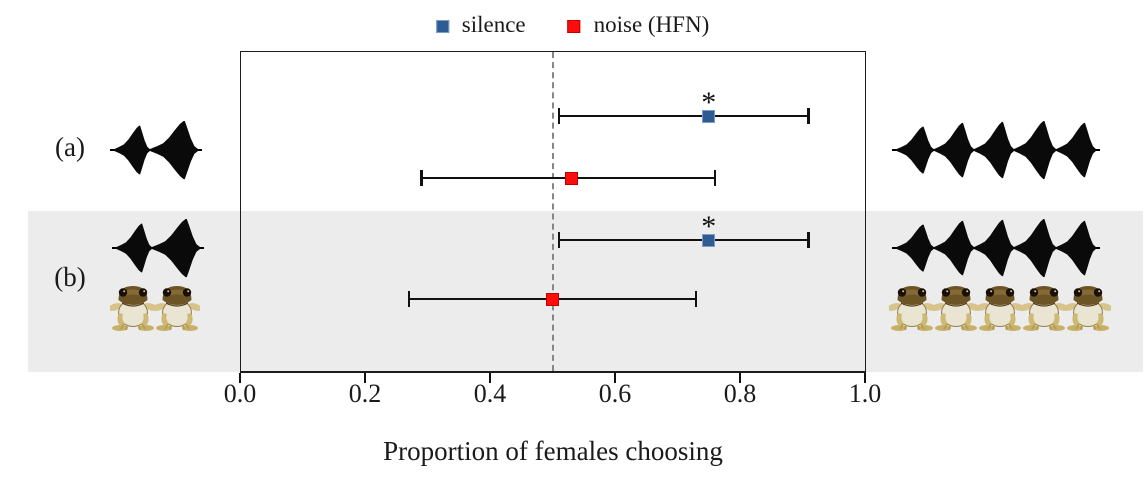 This screenshot has width=1145, height=481. I want to click on legend-label-silence: silence, so click(493, 24).